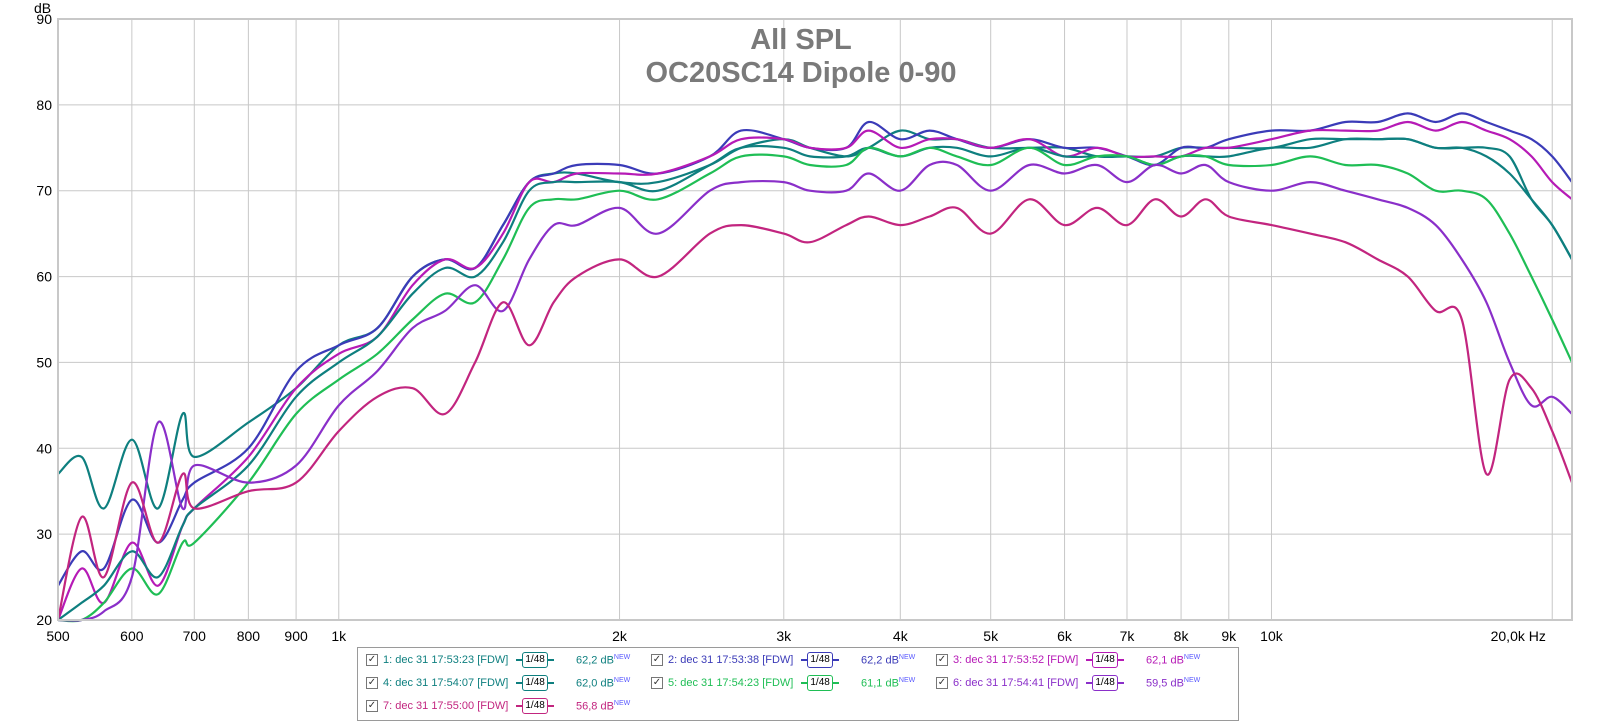 The width and height of the screenshot is (1600, 721). What do you see at coordinates (58, 636) in the screenshot?
I see `x-tick-label: 500` at bounding box center [58, 636].